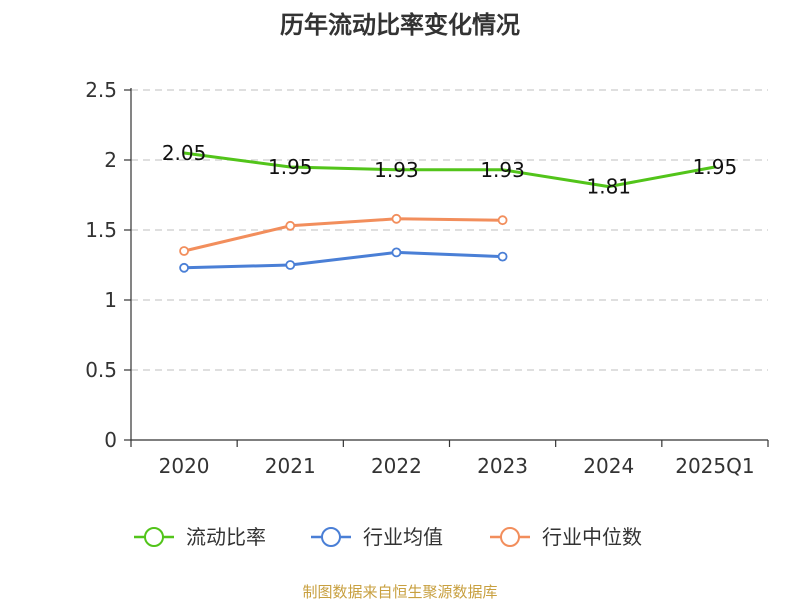  I want to click on x-tick-label: 2025Q1, so click(714, 466).